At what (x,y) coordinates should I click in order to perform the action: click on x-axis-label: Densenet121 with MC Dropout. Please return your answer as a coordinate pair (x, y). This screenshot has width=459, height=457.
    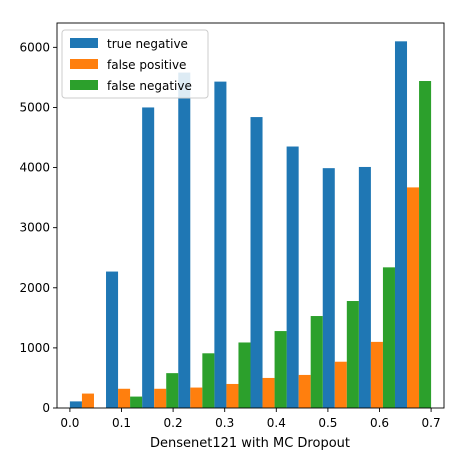
    Looking at the image, I should click on (250, 443).